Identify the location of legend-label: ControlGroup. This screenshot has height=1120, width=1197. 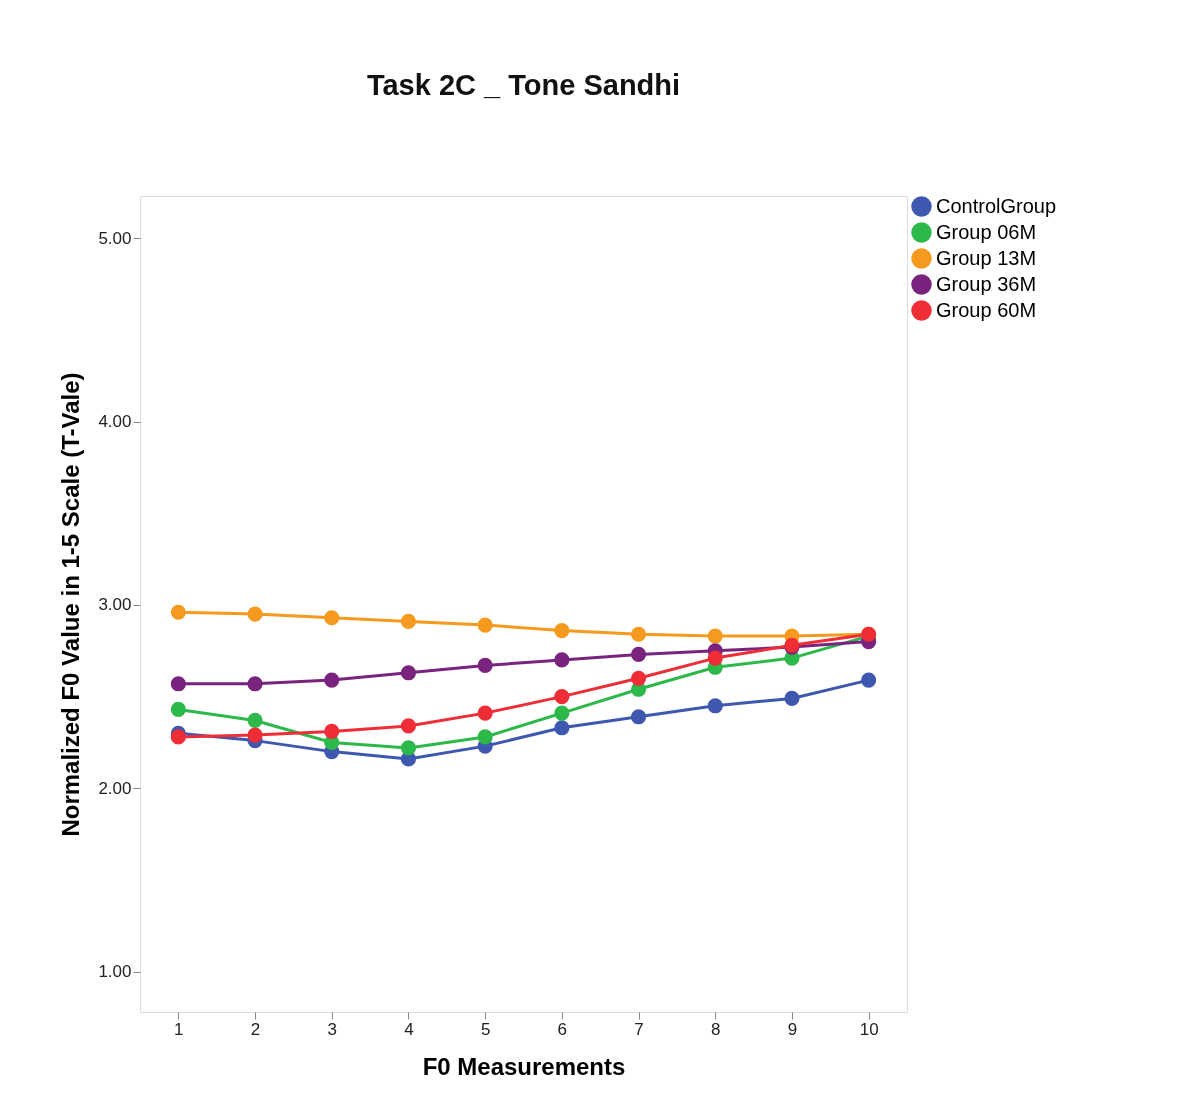
(996, 205).